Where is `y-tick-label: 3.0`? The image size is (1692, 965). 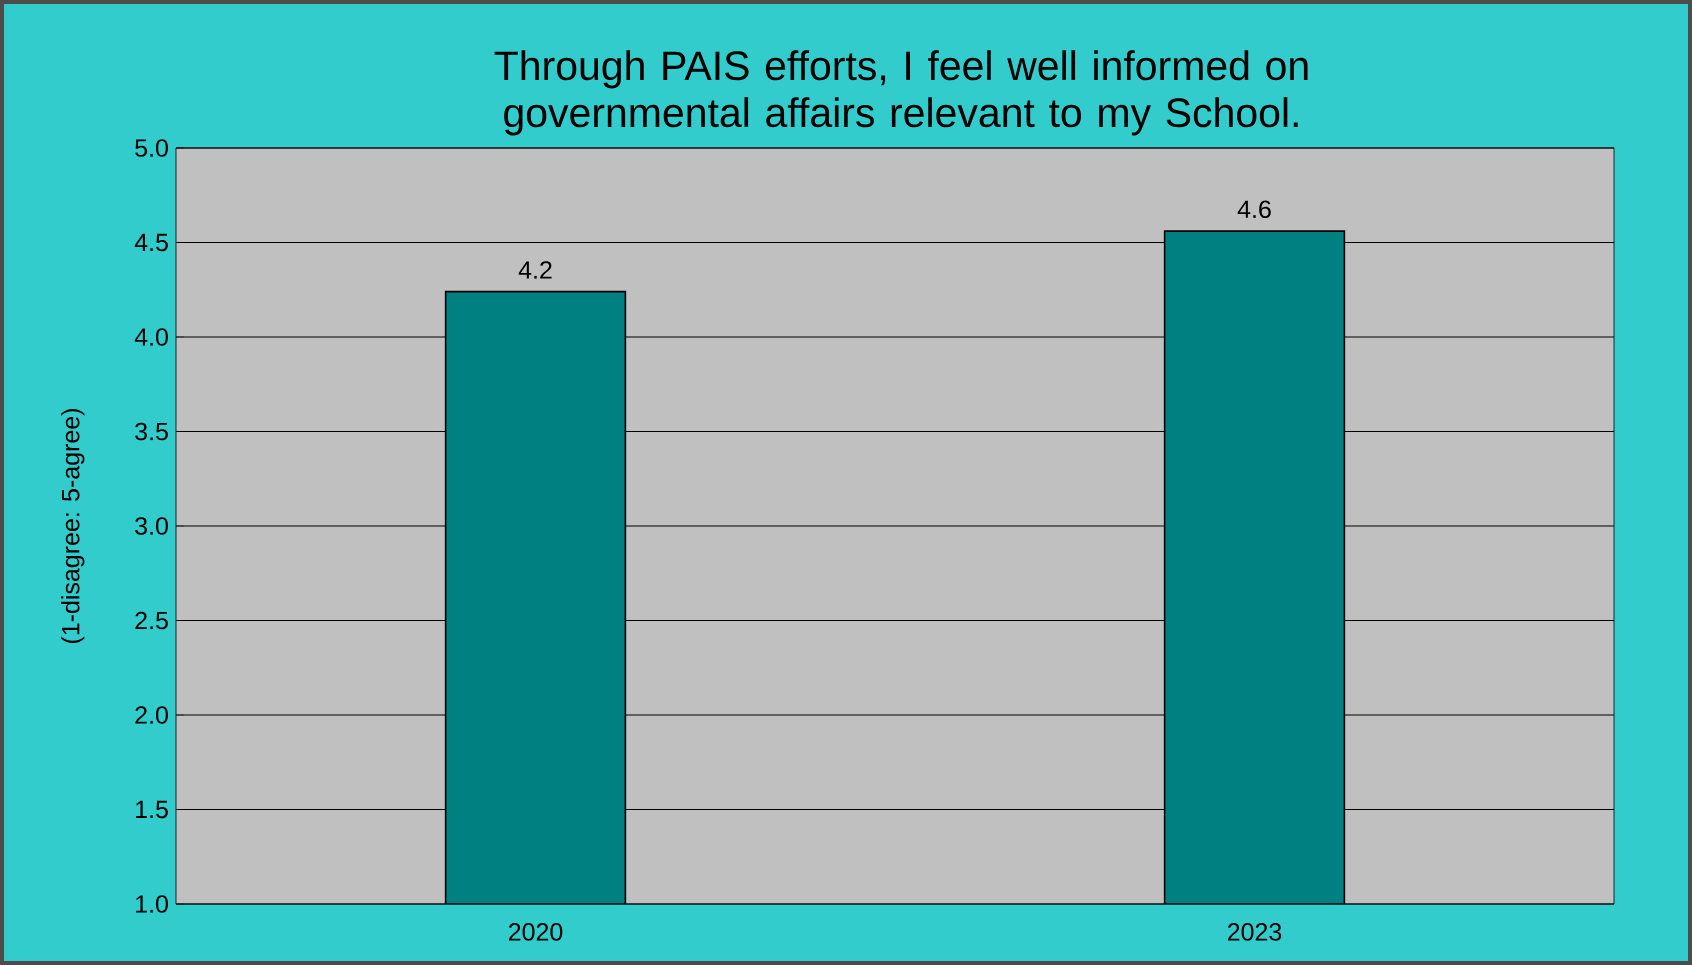
y-tick-label: 3.0 is located at coordinates (151, 526).